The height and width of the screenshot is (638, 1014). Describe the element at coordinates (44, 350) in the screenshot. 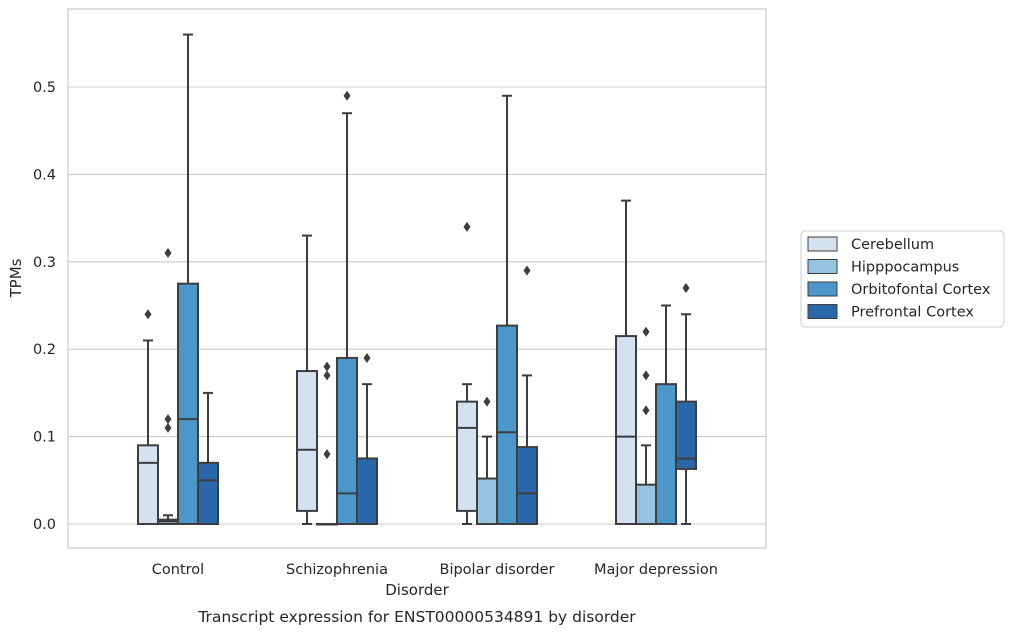

I see `y-tick-label: 0.2` at that location.